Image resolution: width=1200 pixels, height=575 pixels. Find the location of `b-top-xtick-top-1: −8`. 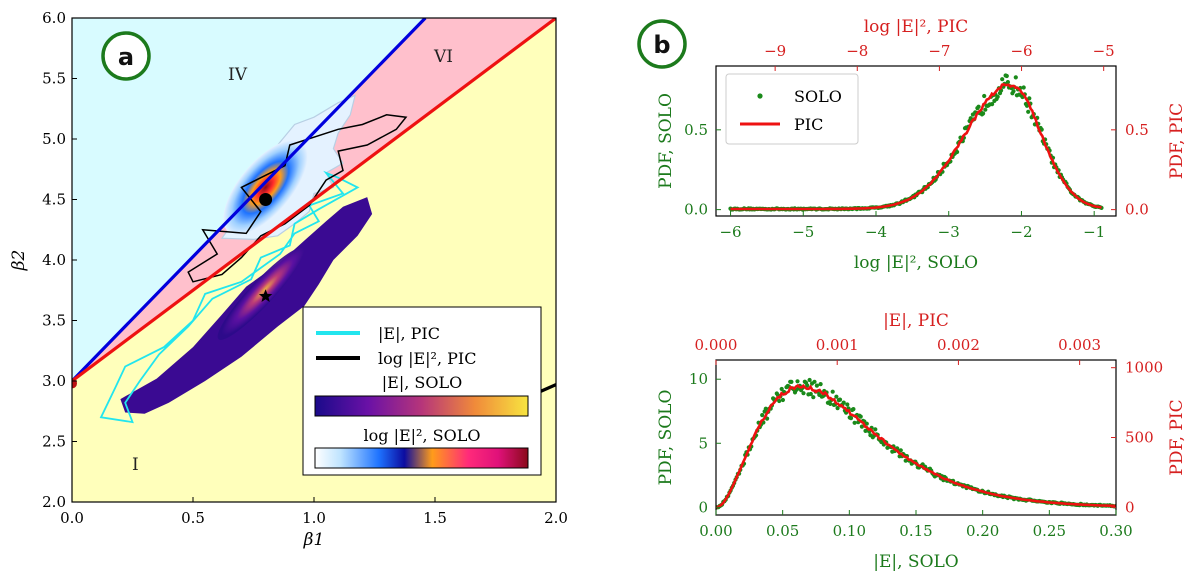

b-top-xtick-top-1: −8 is located at coordinates (857, 51).